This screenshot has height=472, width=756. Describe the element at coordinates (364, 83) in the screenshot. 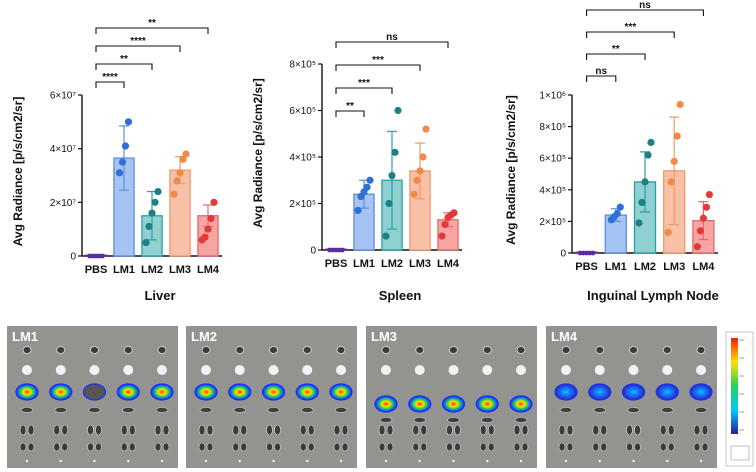

I see `significance-label: ***` at that location.